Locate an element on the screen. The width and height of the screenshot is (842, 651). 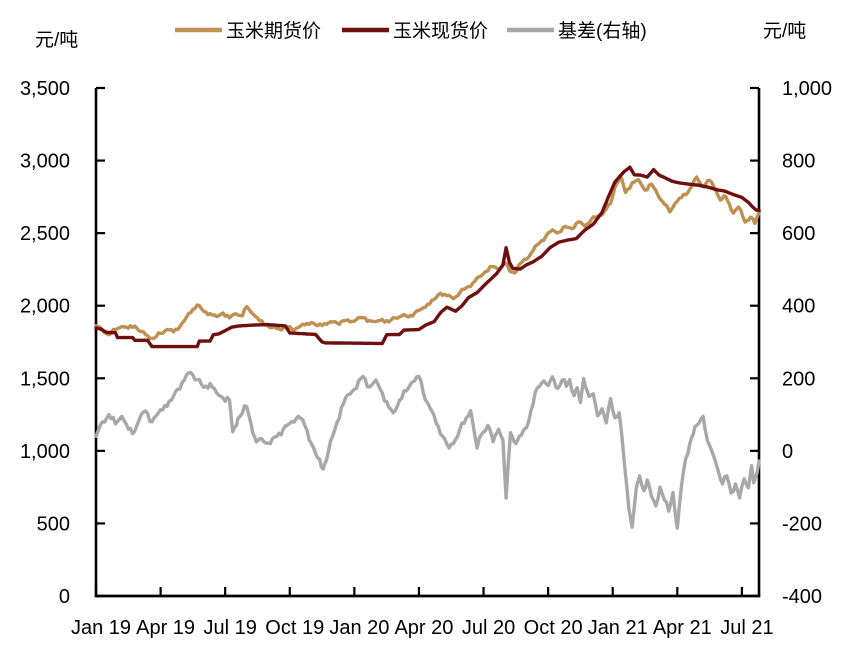
right-axis-tick-label: -200 is located at coordinates (802, 524).